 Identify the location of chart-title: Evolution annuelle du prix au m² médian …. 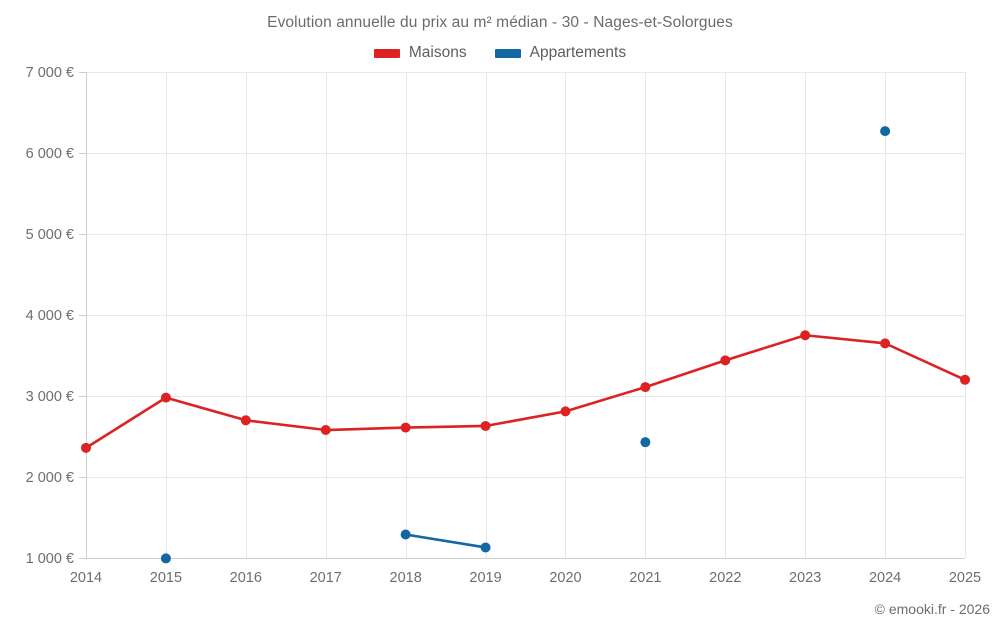
(500, 22).